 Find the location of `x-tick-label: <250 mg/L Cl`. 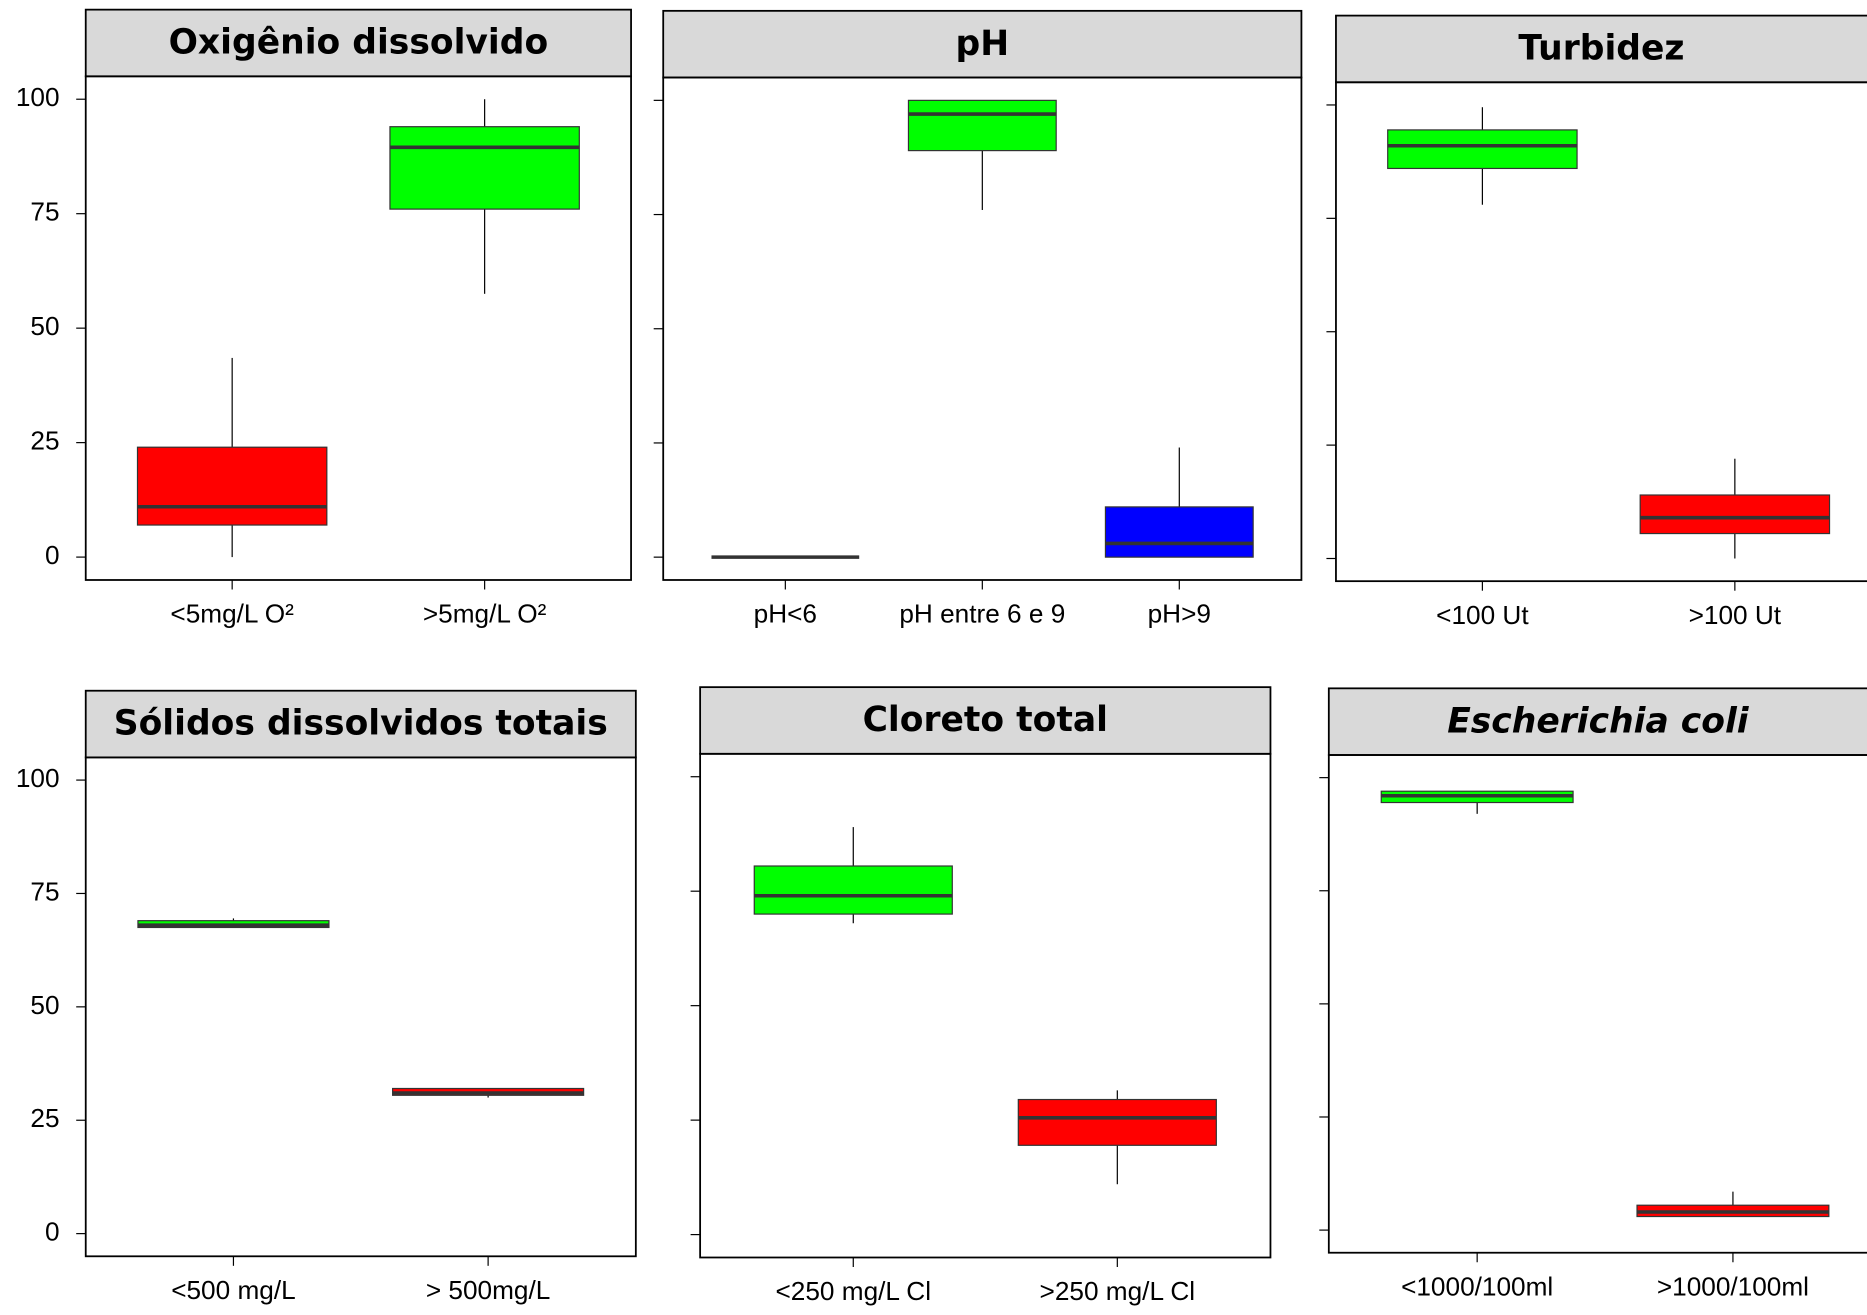

x-tick-label: <250 mg/L Cl is located at coordinates (854, 1291).